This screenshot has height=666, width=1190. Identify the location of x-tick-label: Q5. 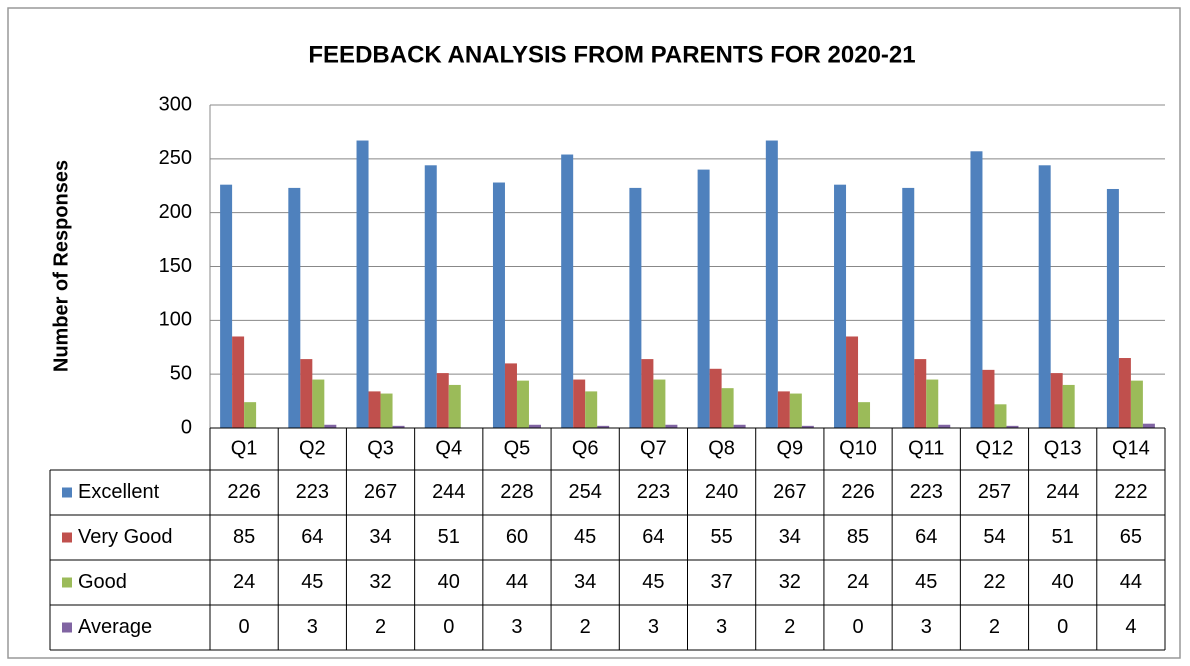
(517, 448).